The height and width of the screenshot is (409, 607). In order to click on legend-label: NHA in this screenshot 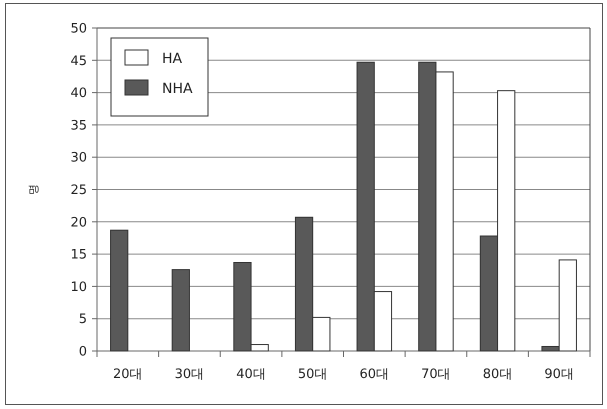, I will do `click(177, 89)`.